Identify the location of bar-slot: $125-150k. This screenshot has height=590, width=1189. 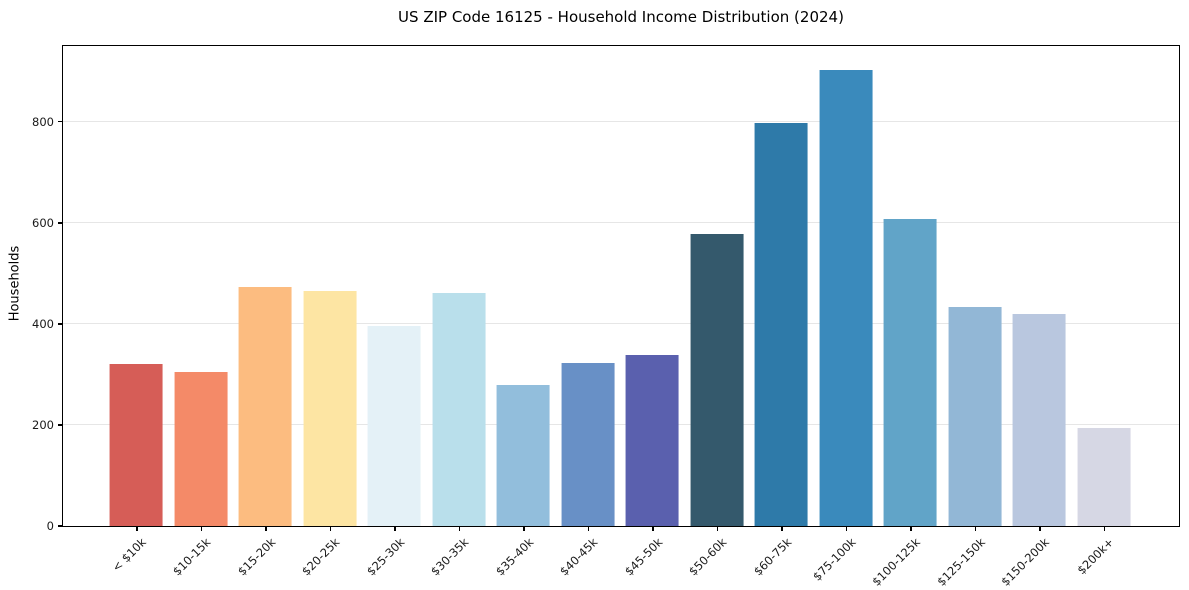
(971, 317).